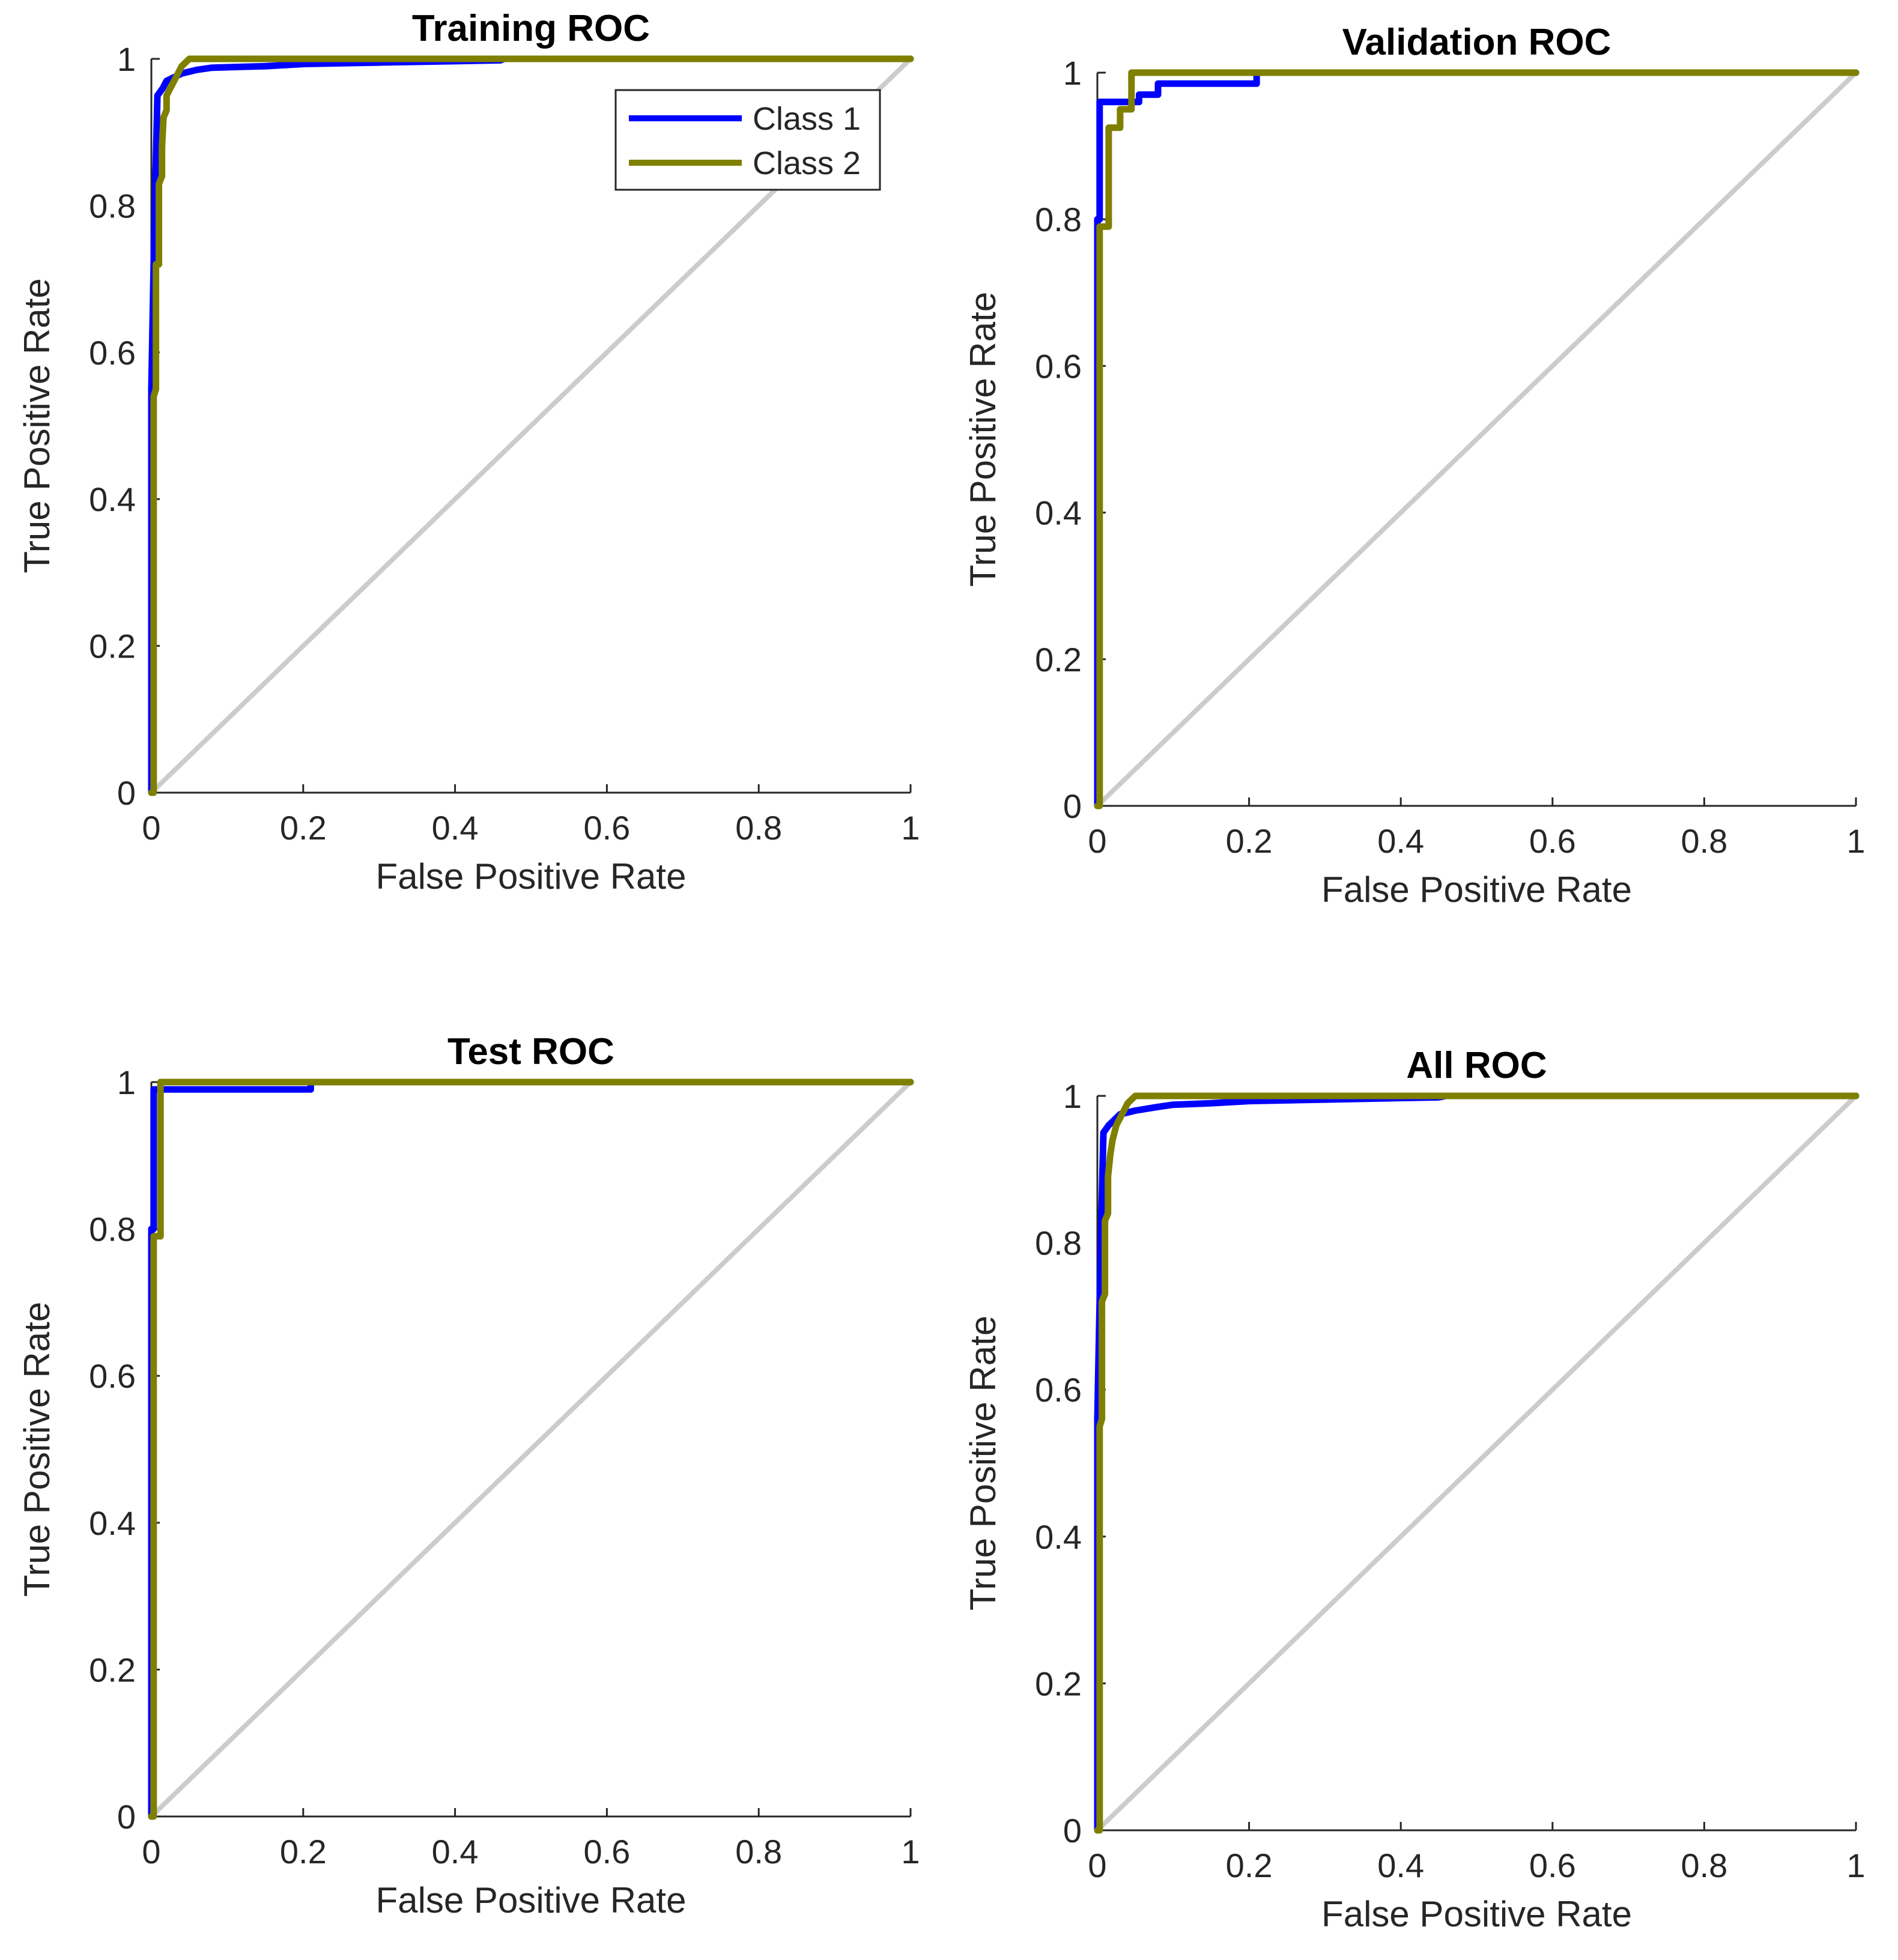  I want to click on chart-title: Training ROC, so click(531, 28).